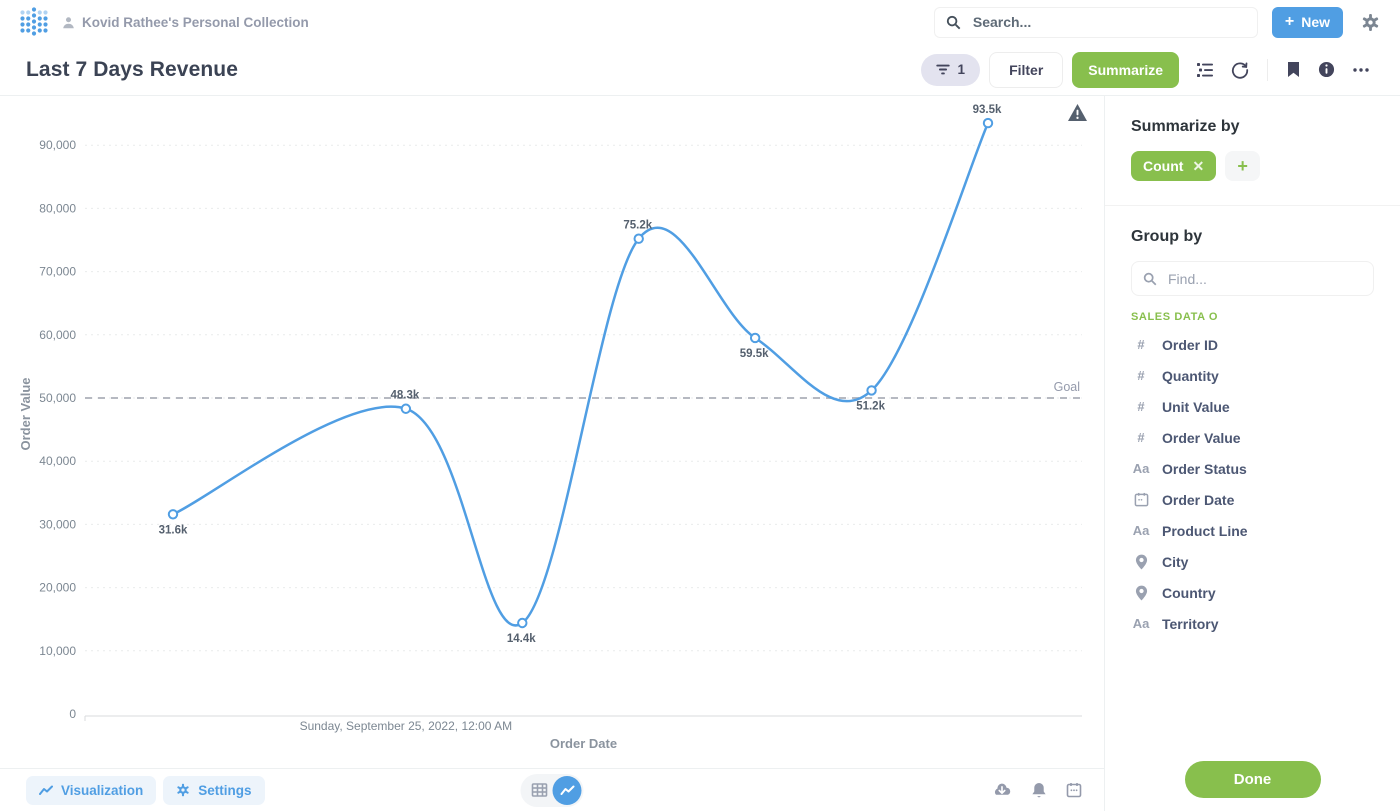  What do you see at coordinates (1175, 561) in the screenshot?
I see `field-label: City` at bounding box center [1175, 561].